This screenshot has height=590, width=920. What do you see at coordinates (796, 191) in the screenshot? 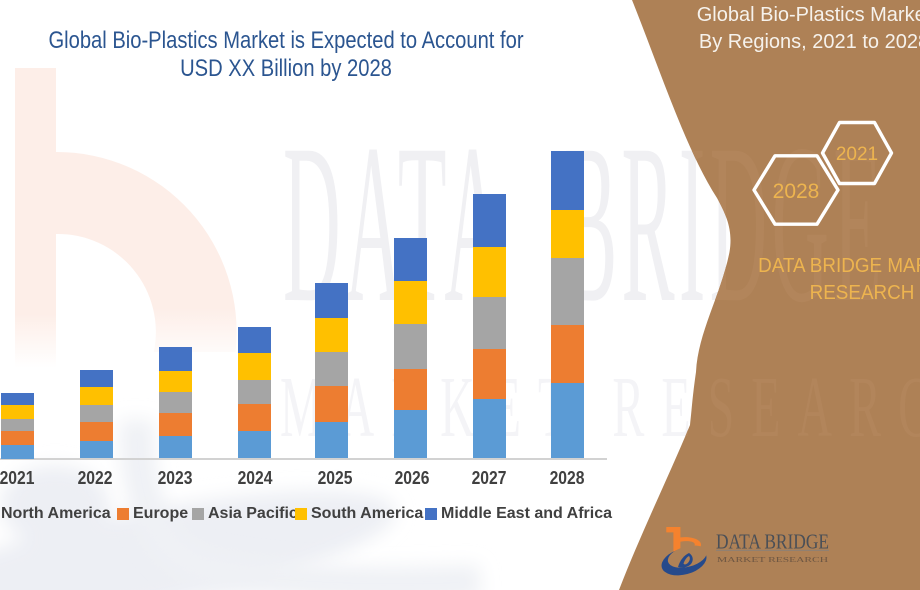
I see `svg-text: 2028` at bounding box center [796, 191].